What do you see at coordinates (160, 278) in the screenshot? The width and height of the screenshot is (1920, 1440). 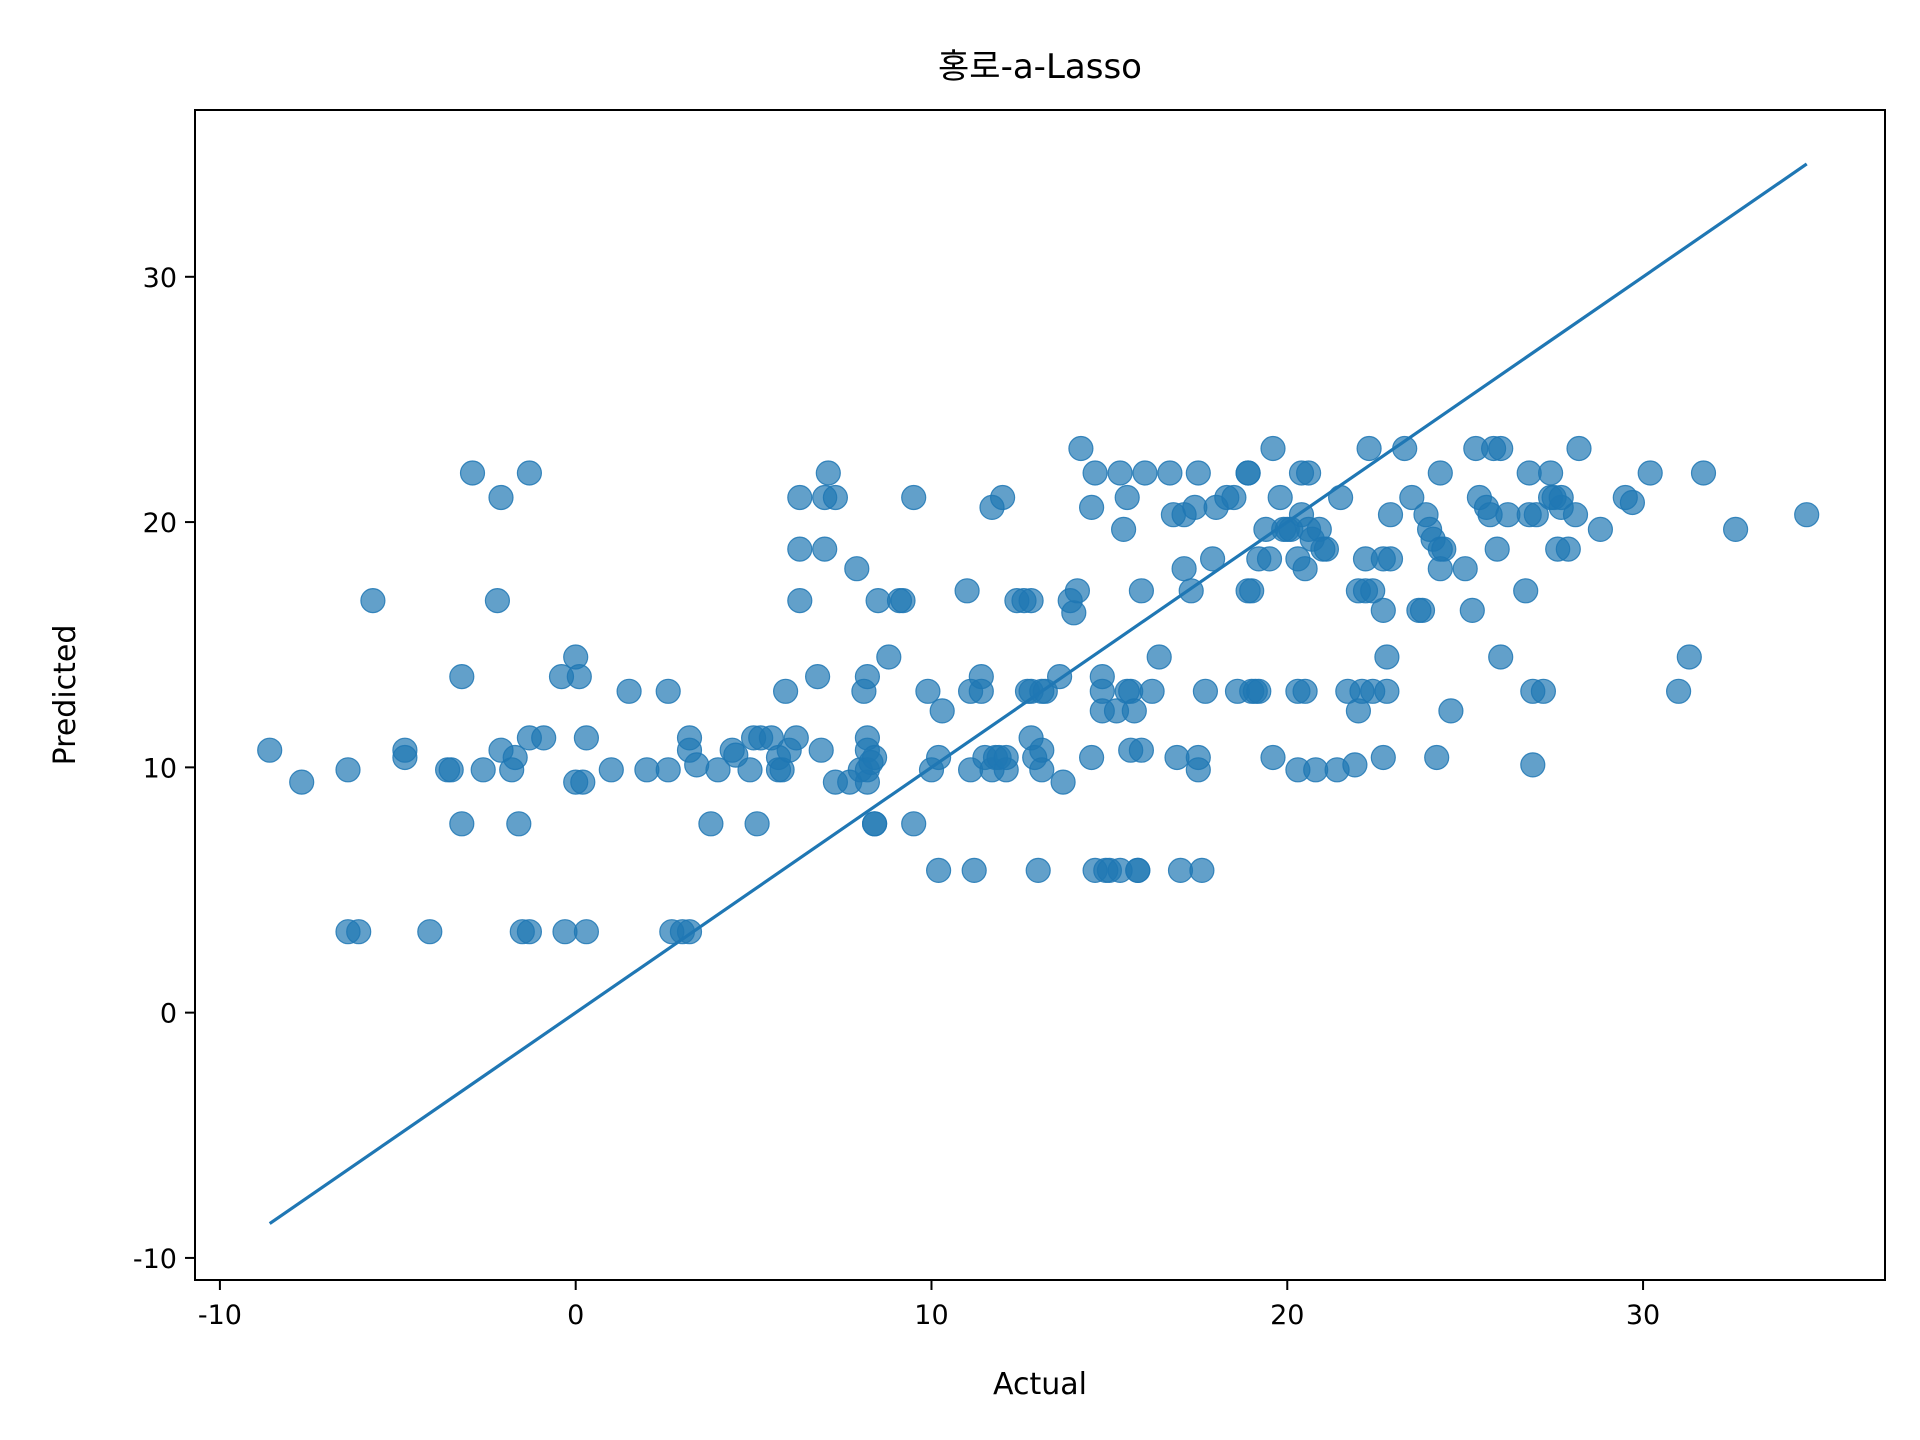 I see `y-tick-label: 30` at bounding box center [160, 278].